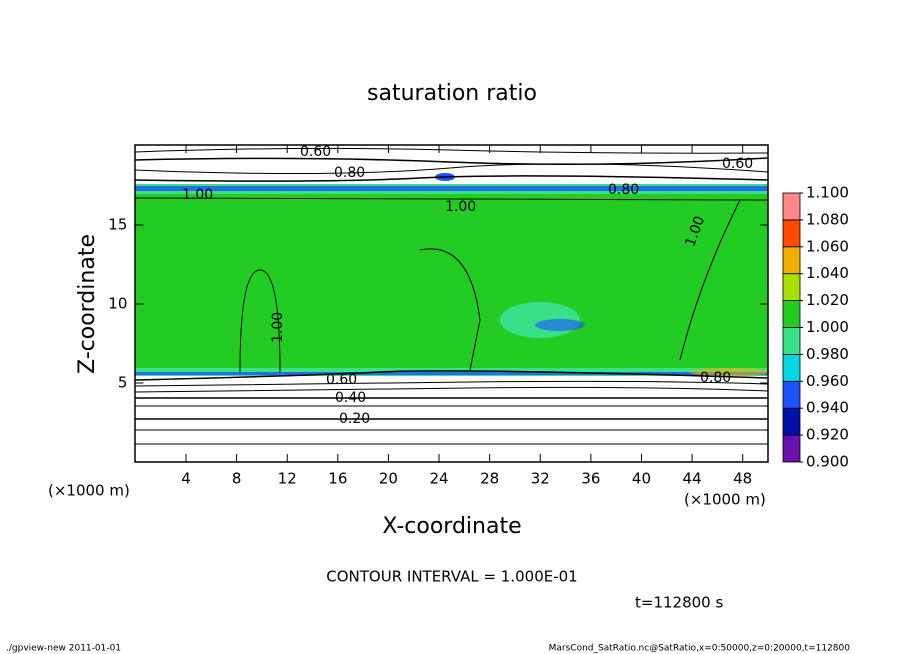 This screenshot has height=654, width=904. Describe the element at coordinates (354, 419) in the screenshot. I see `contour-label: 0.20` at that location.